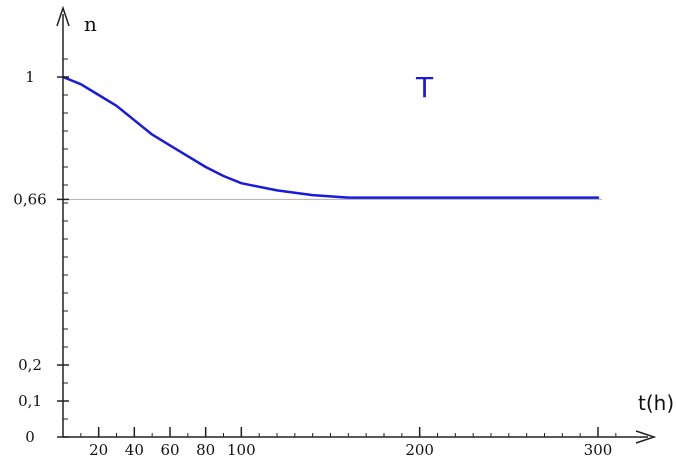 The height and width of the screenshot is (469, 676). Describe the element at coordinates (90, 24) in the screenshot. I see `y-axis-label: n` at that location.